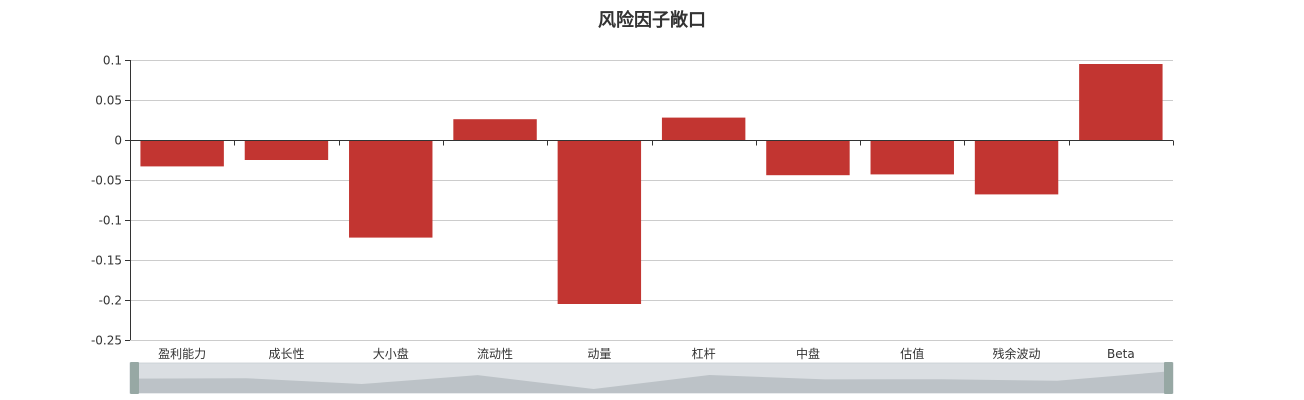  I want to click on x-tick-label: 杠杆, so click(704, 353).